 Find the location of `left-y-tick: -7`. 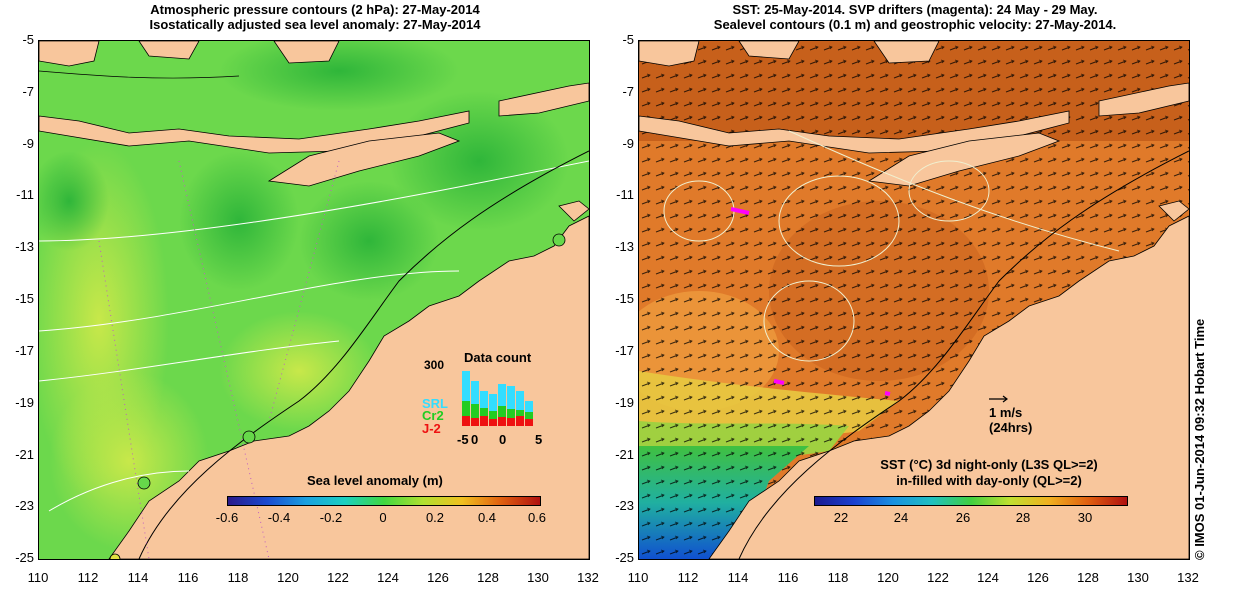

left-y-tick: -7 is located at coordinates (28, 91).